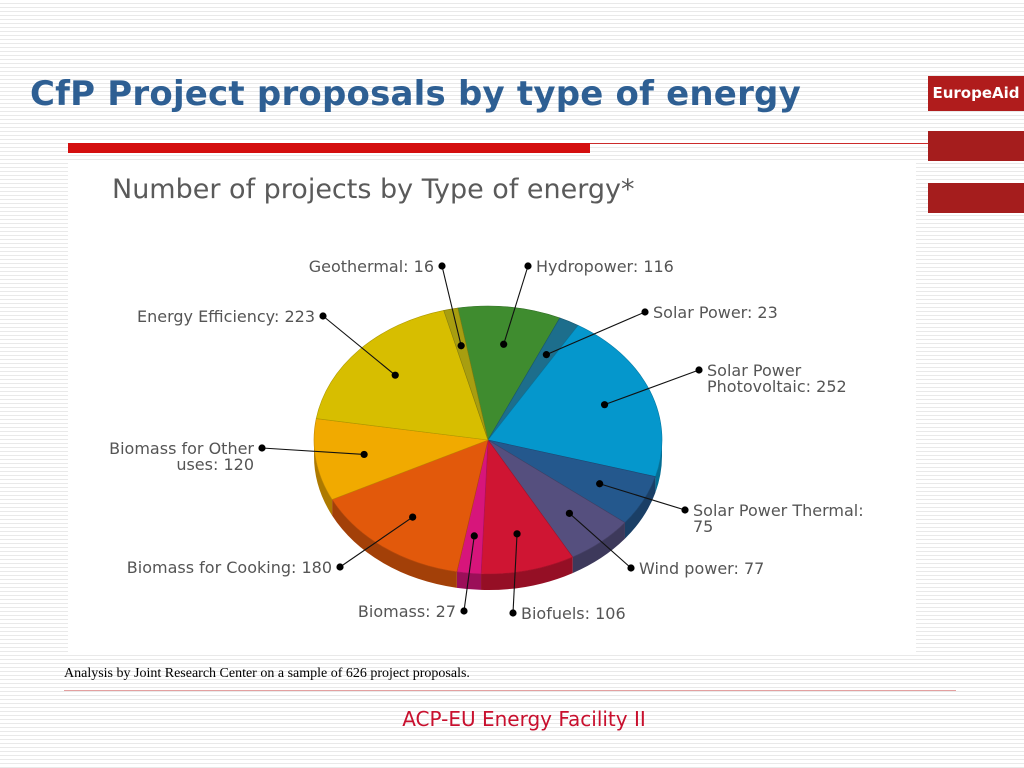 The height and width of the screenshot is (768, 1024). Describe the element at coordinates (575, 400) in the screenshot. I see `slice-solar-power-photovoltaic` at that location.